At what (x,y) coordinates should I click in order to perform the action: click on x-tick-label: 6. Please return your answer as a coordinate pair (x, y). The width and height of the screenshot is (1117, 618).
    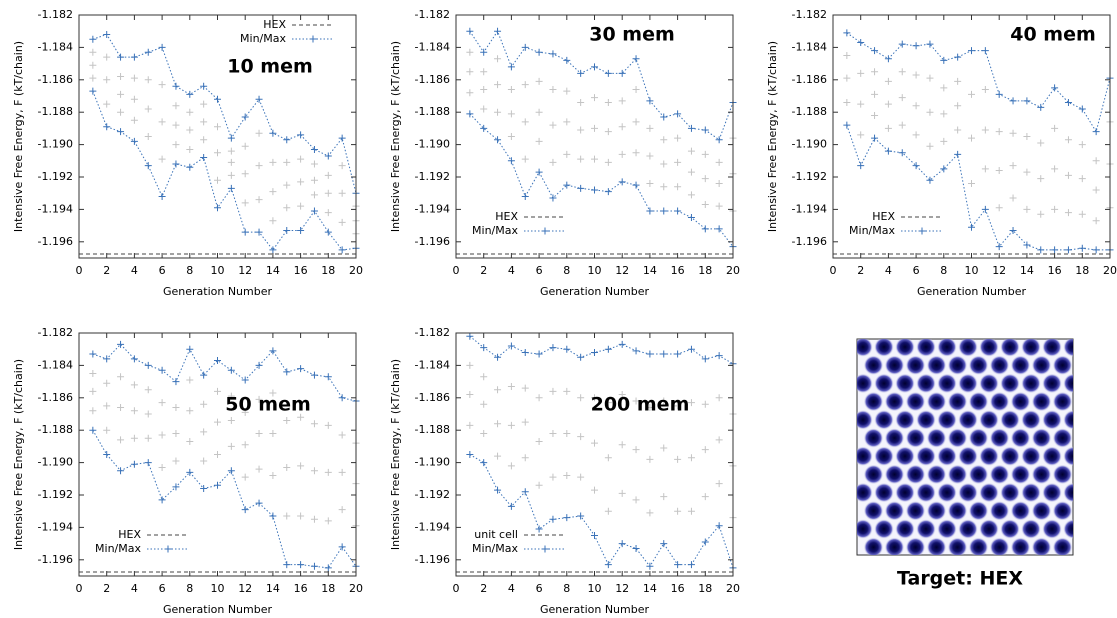
    Looking at the image, I should click on (916, 270).